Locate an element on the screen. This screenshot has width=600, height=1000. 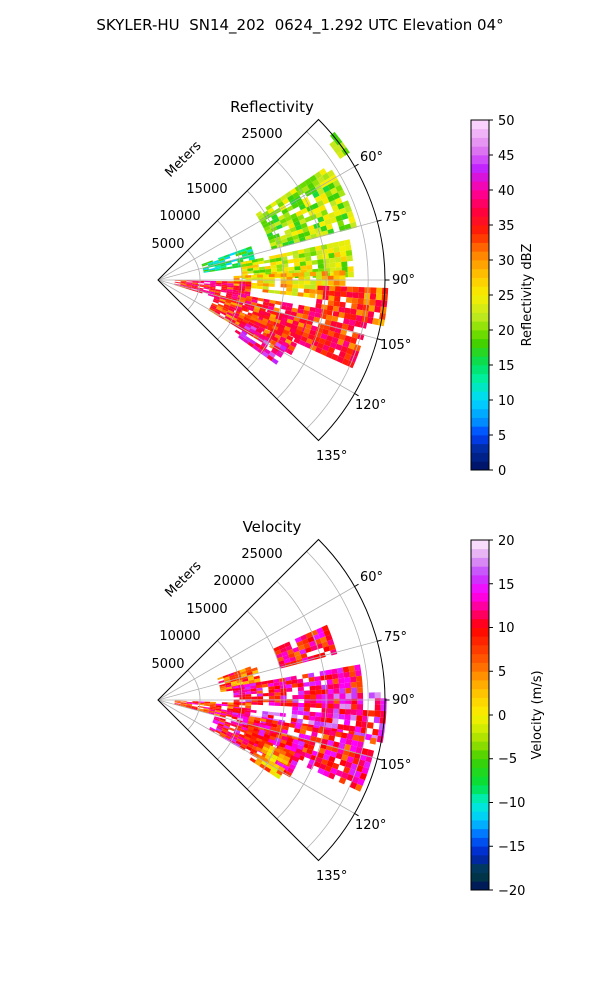
azimuth-tick-label: 75° is located at coordinates (395, 637).